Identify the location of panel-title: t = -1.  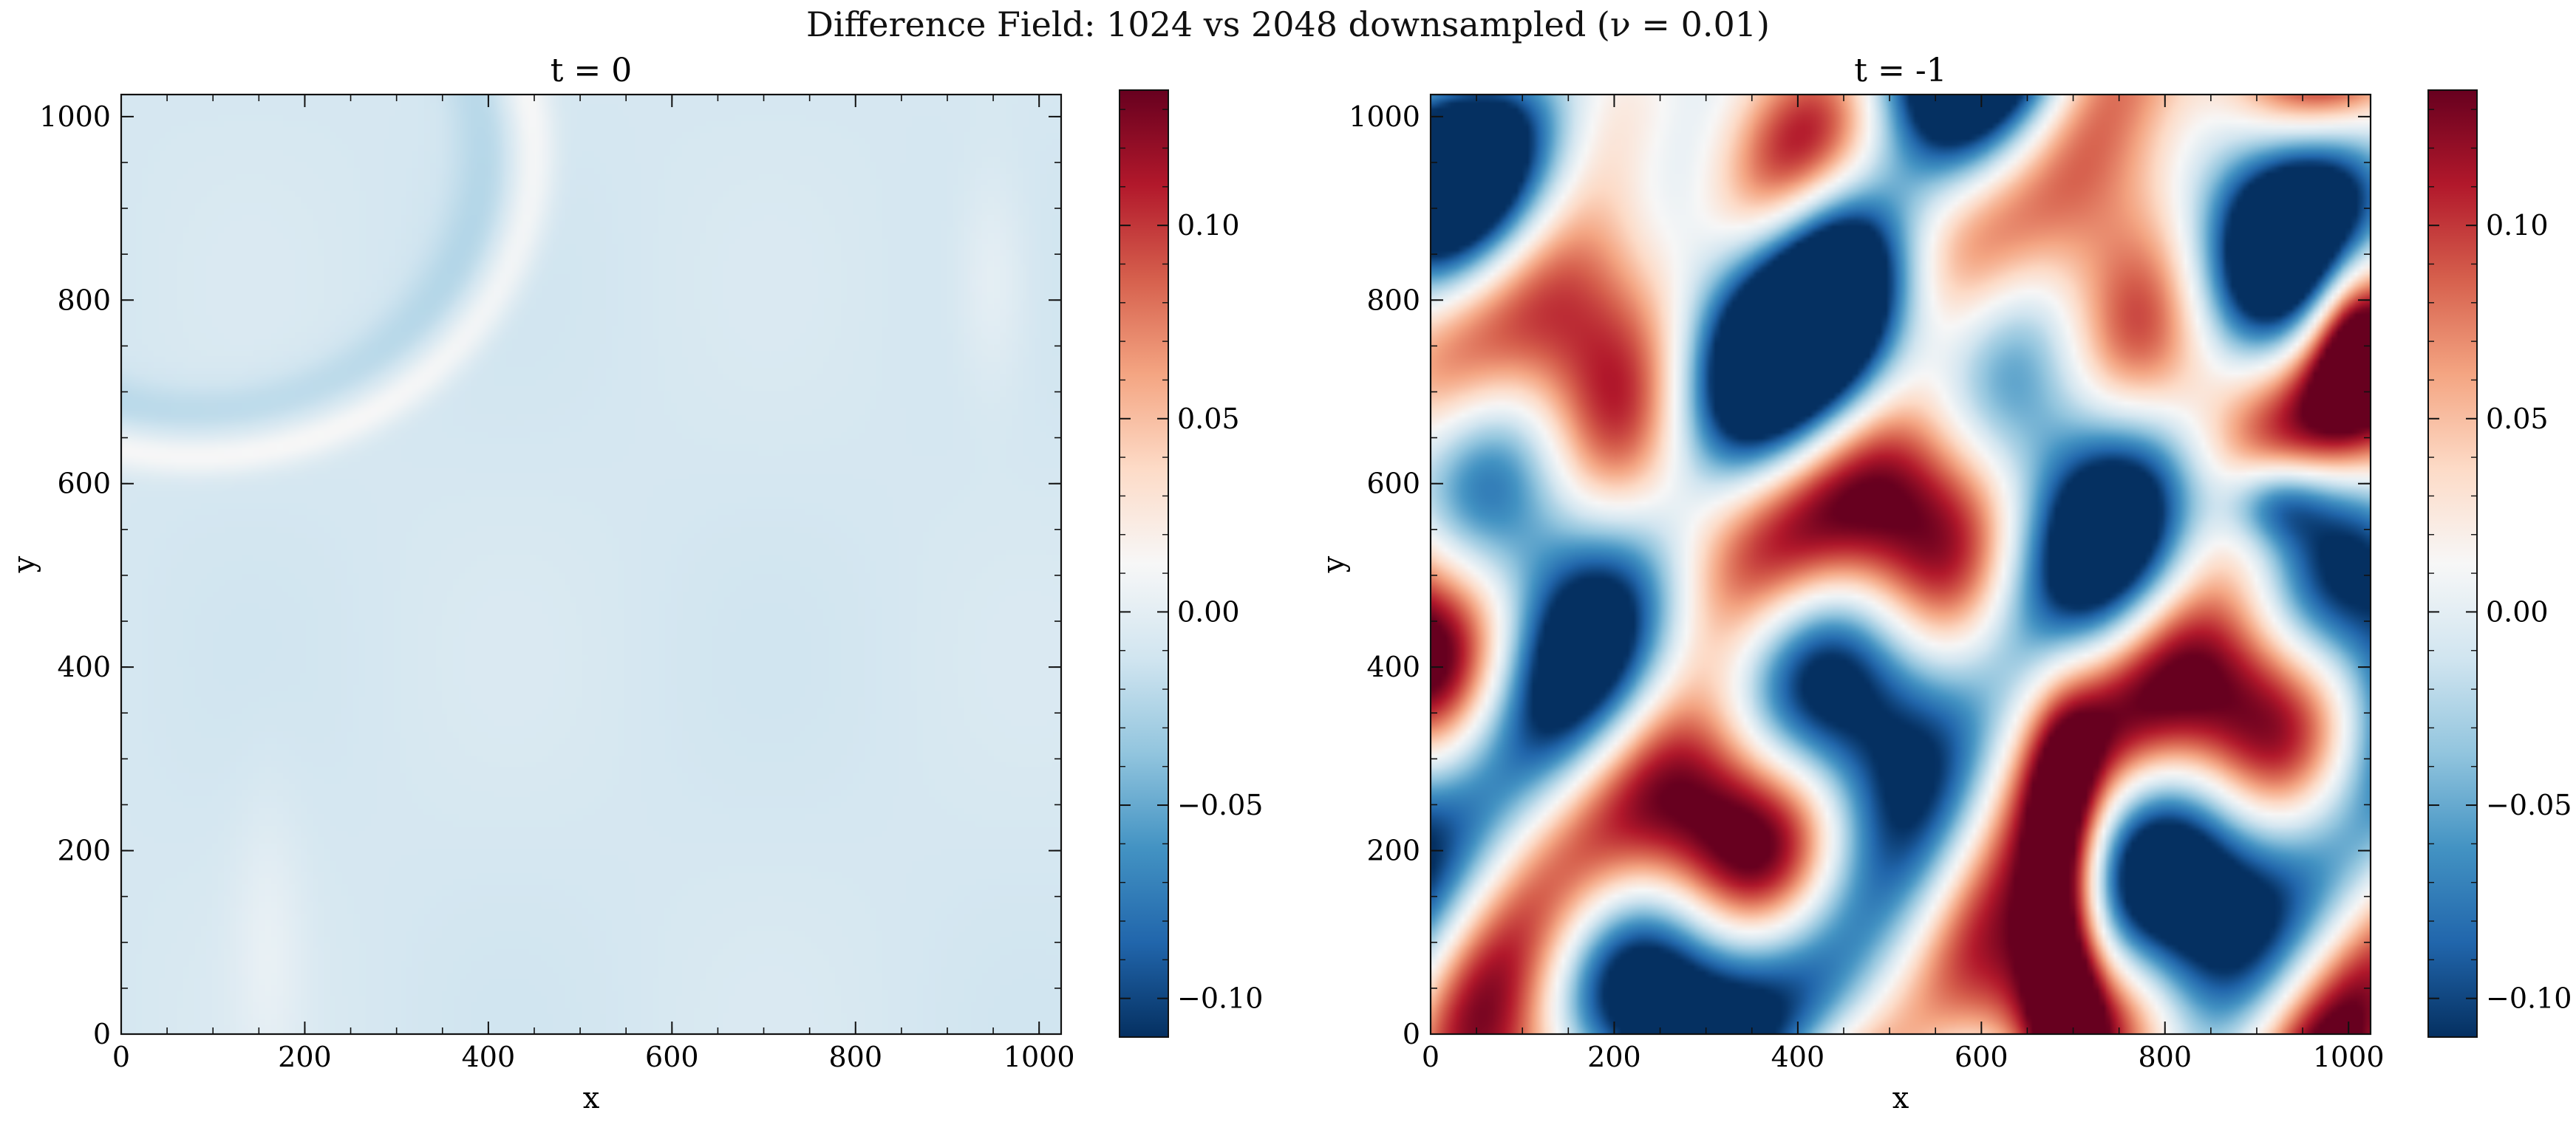
(1900, 70).